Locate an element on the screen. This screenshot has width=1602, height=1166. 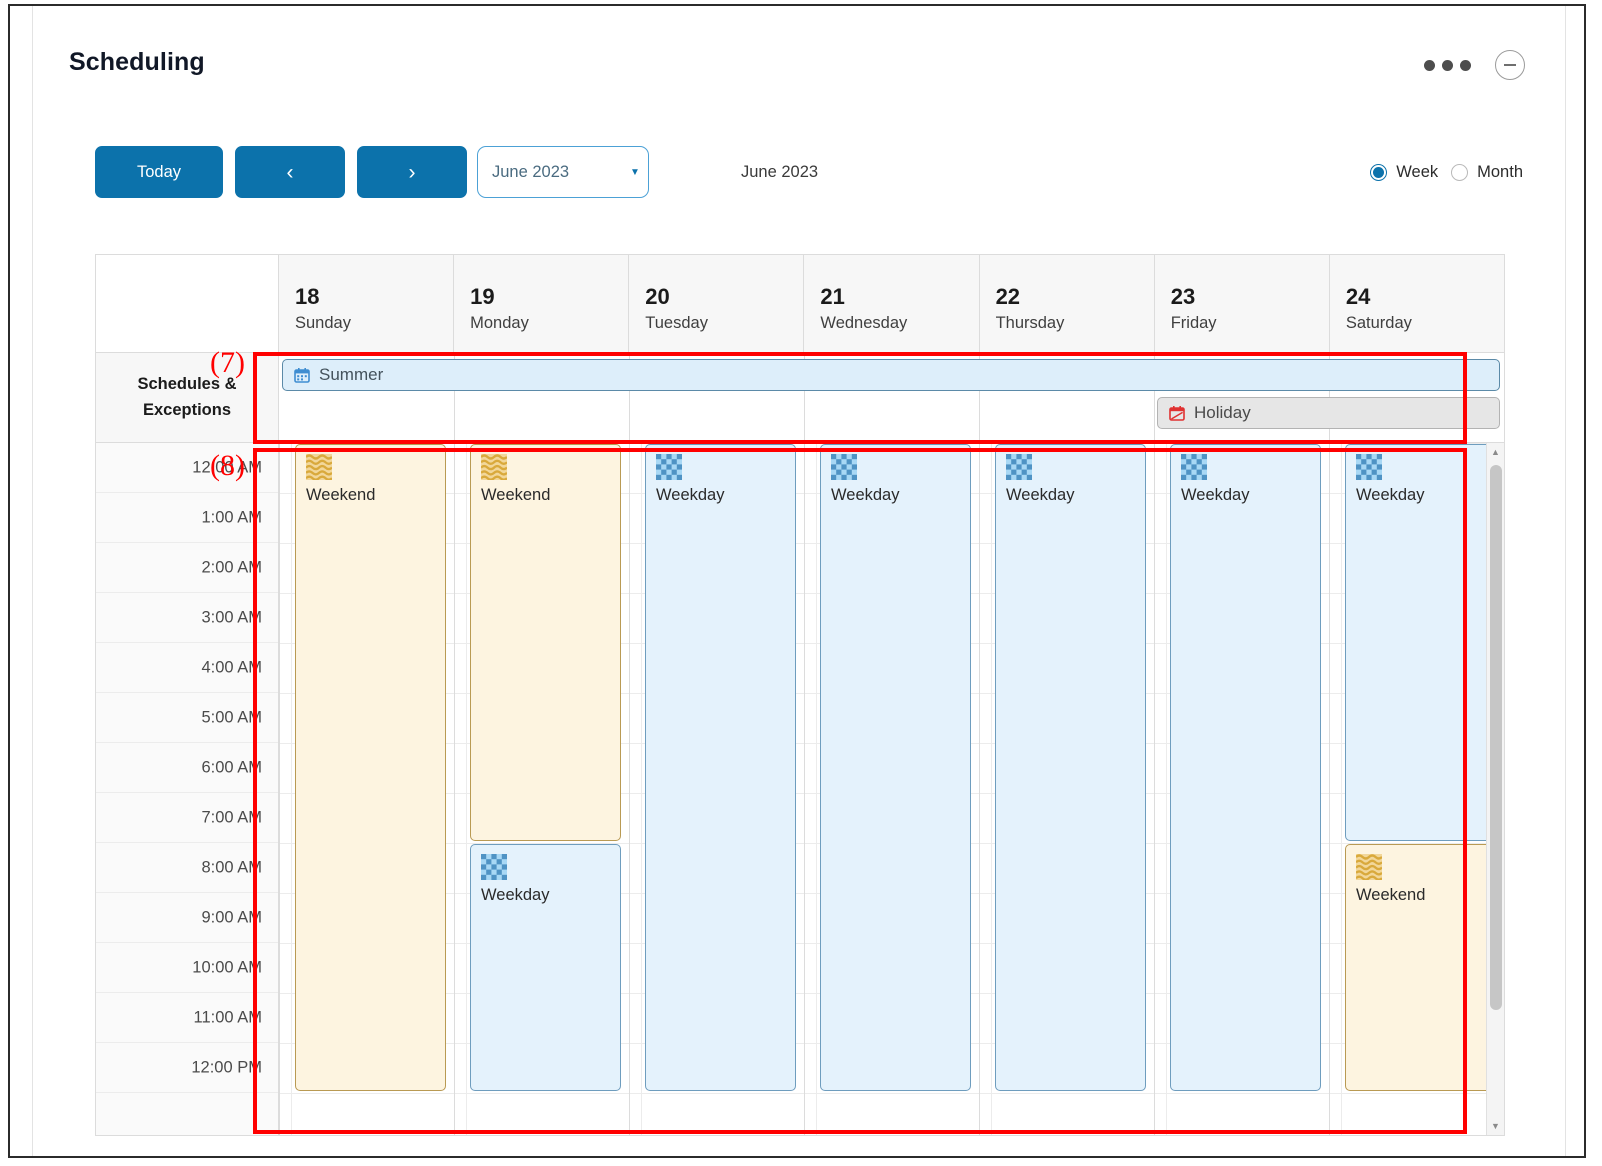
scroll-up-arrow: ▲ is located at coordinates (1495, 452).